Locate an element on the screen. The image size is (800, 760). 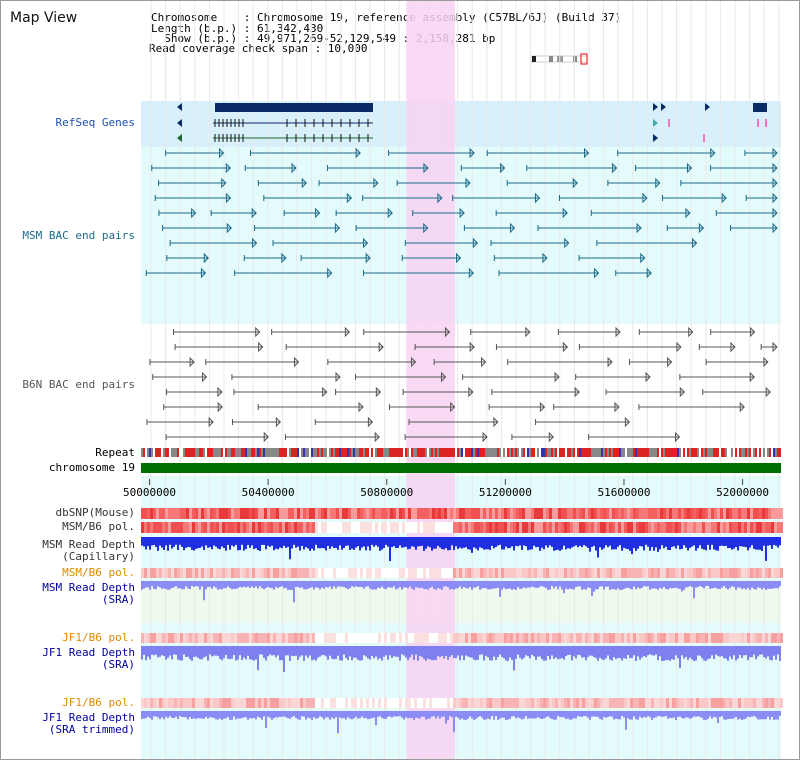
track-label-jf1-depth-trimmed: JF1 Read Depth (SRA trimmed) is located at coordinates (88, 723).